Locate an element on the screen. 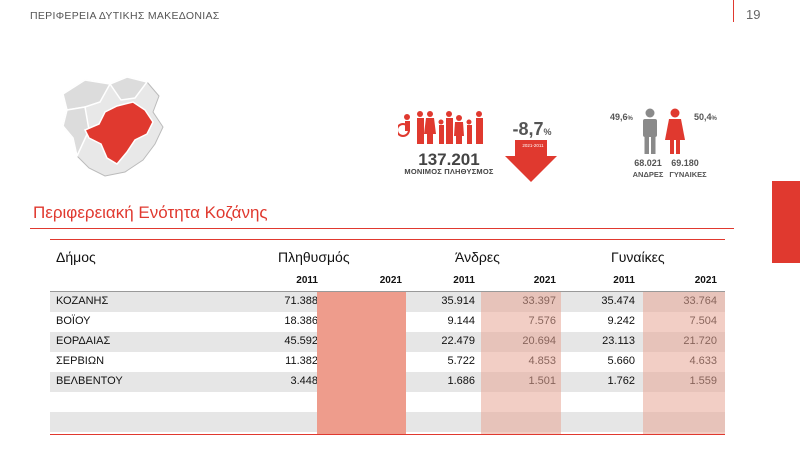  group-population: Πληθυσμός is located at coordinates (314, 257).